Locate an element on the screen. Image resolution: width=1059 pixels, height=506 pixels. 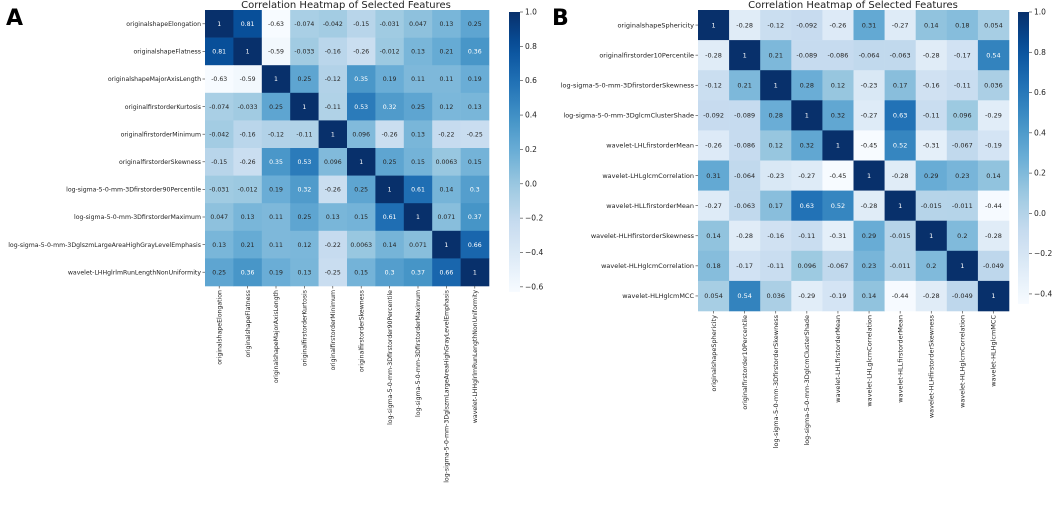
cell-value-label-a-1-1: 1 is located at coordinates (248, 52).